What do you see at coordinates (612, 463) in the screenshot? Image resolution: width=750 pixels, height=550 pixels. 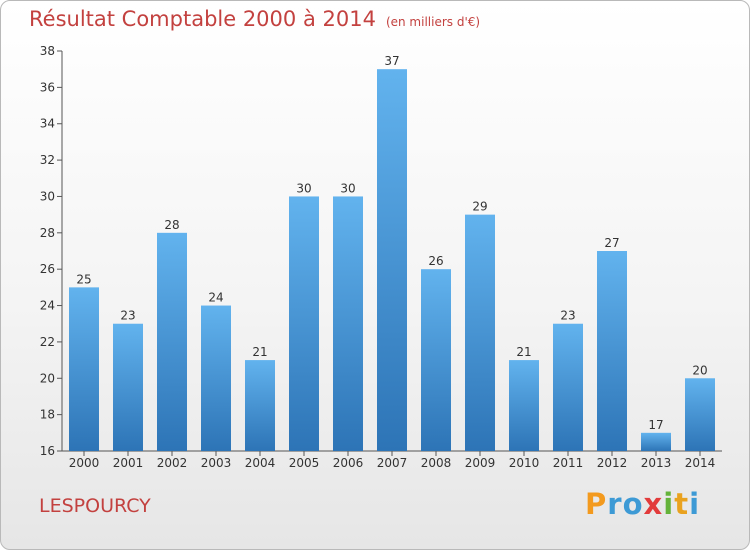 I see `x-tick-label-2012: 2012` at bounding box center [612, 463].